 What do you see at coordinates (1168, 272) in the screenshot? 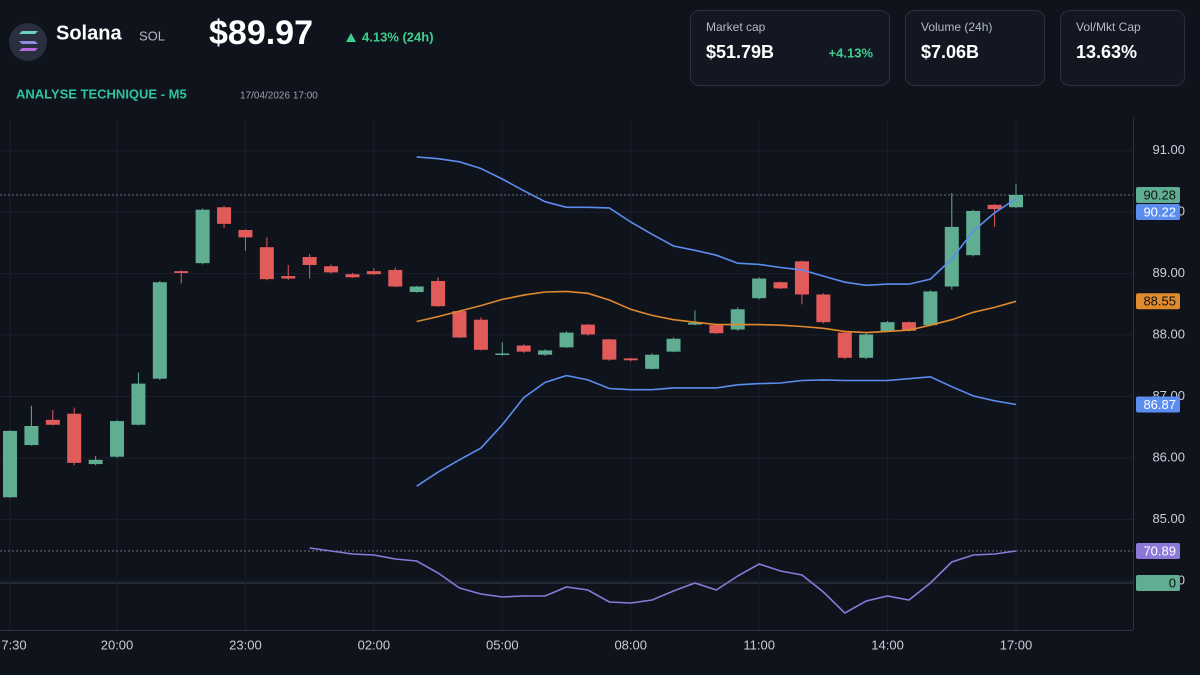
I see `y-tick-label: 89.00` at bounding box center [1168, 272].